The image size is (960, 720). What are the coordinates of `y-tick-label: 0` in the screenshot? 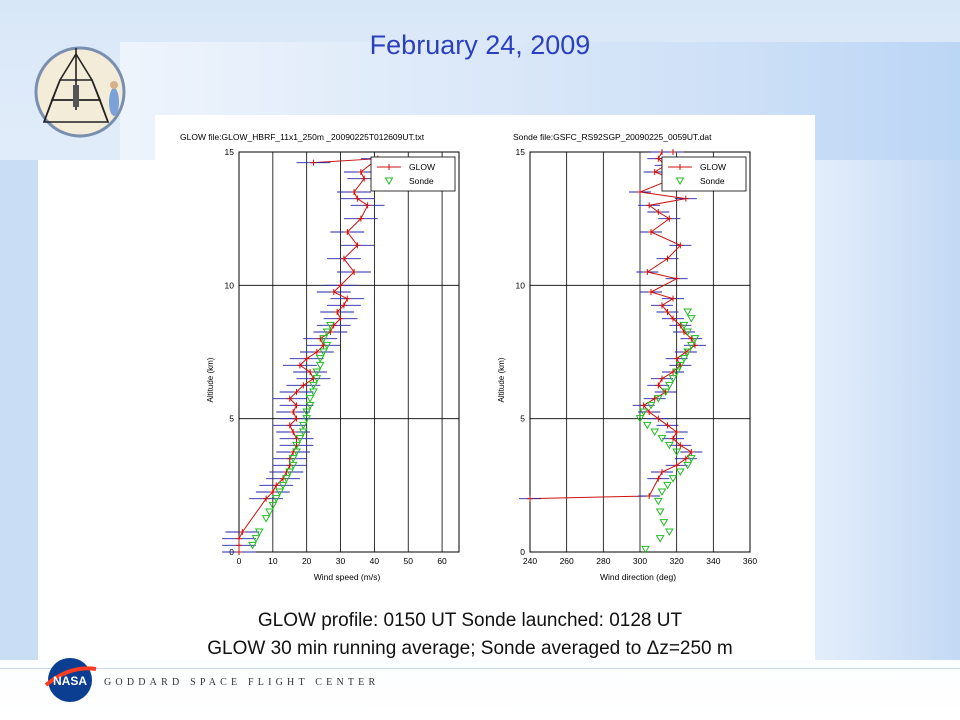 It's located at (522, 552).